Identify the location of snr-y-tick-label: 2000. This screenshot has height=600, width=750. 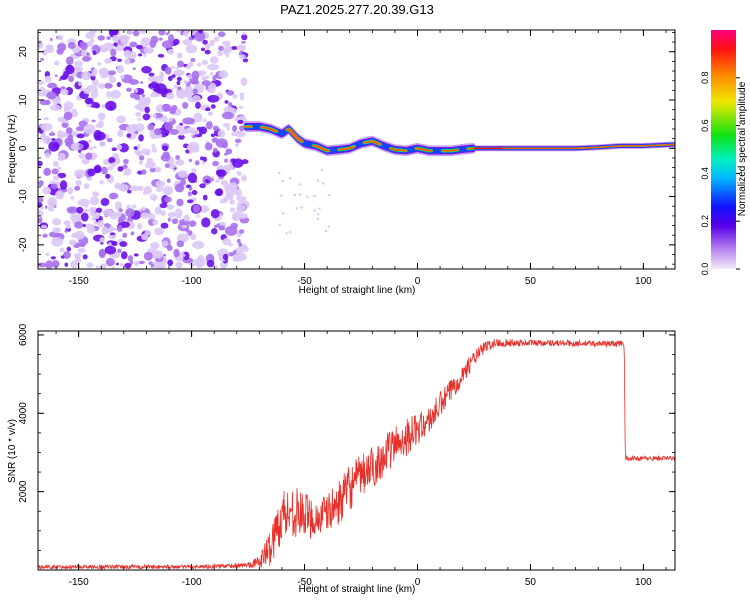
(23, 491).